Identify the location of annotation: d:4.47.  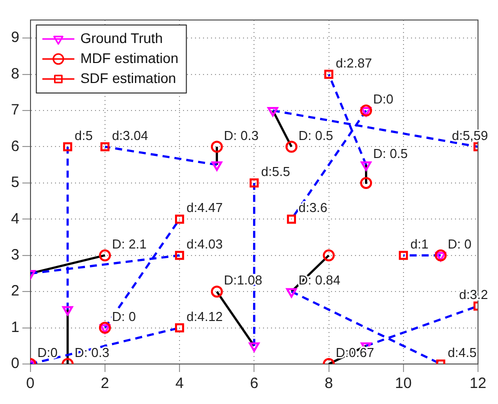
(204, 208).